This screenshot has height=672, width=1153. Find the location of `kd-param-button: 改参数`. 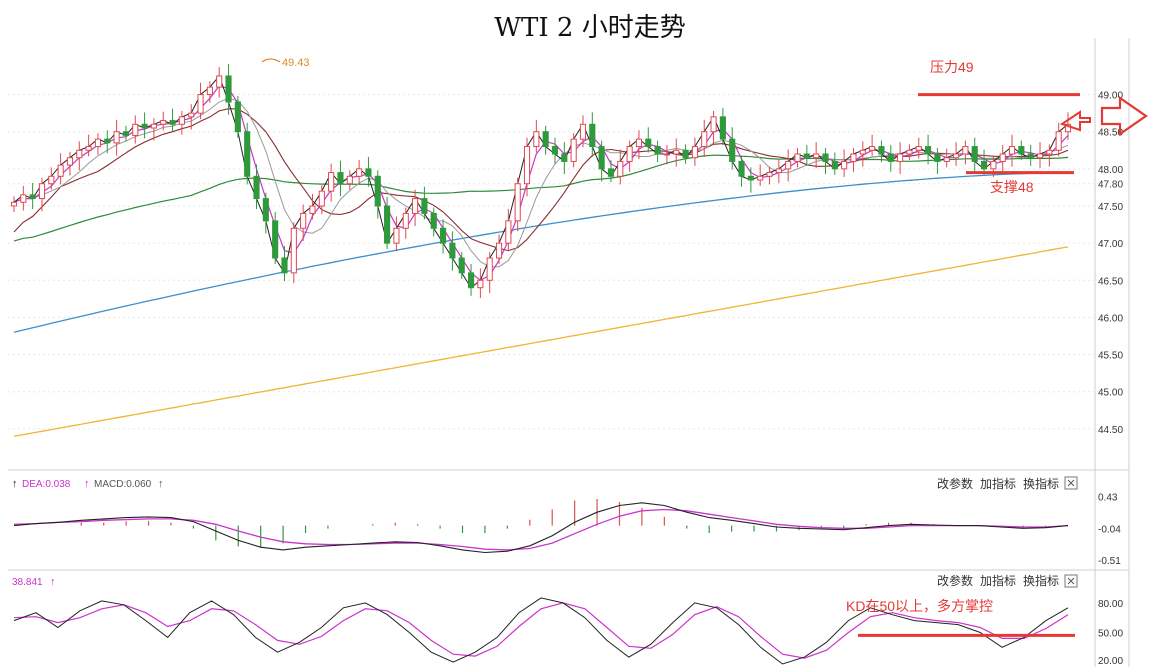

kd-param-button: 改参数 is located at coordinates (955, 580).